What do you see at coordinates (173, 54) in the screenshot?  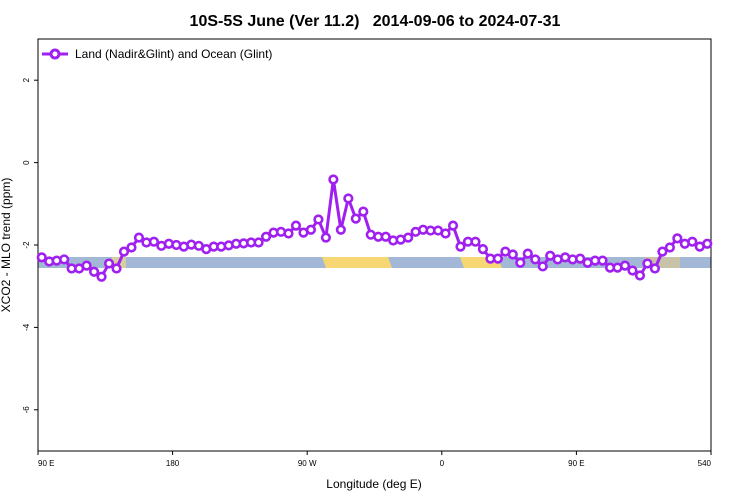 I see `legend-label: Land (Nadir&Glint) and Ocean (Glint)` at bounding box center [173, 54].